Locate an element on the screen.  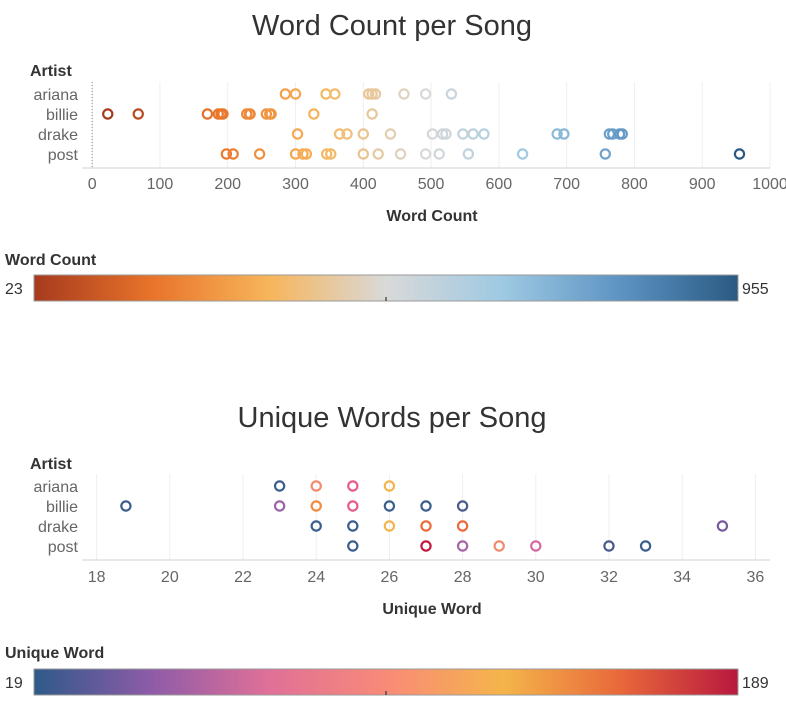
row-label-drake: drake is located at coordinates (58, 135).